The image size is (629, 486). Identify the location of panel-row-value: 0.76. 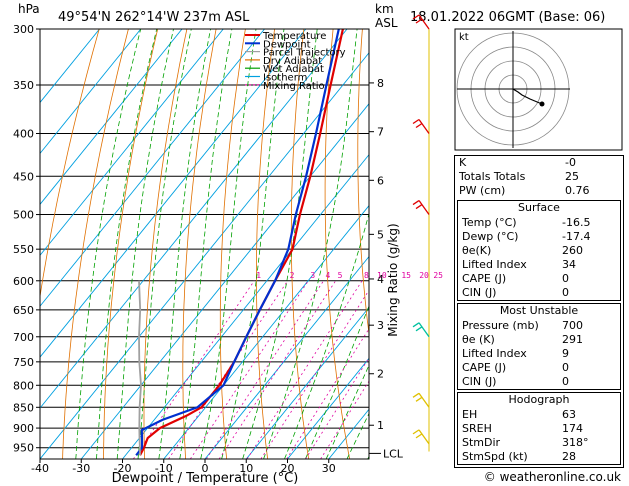
(577, 190).